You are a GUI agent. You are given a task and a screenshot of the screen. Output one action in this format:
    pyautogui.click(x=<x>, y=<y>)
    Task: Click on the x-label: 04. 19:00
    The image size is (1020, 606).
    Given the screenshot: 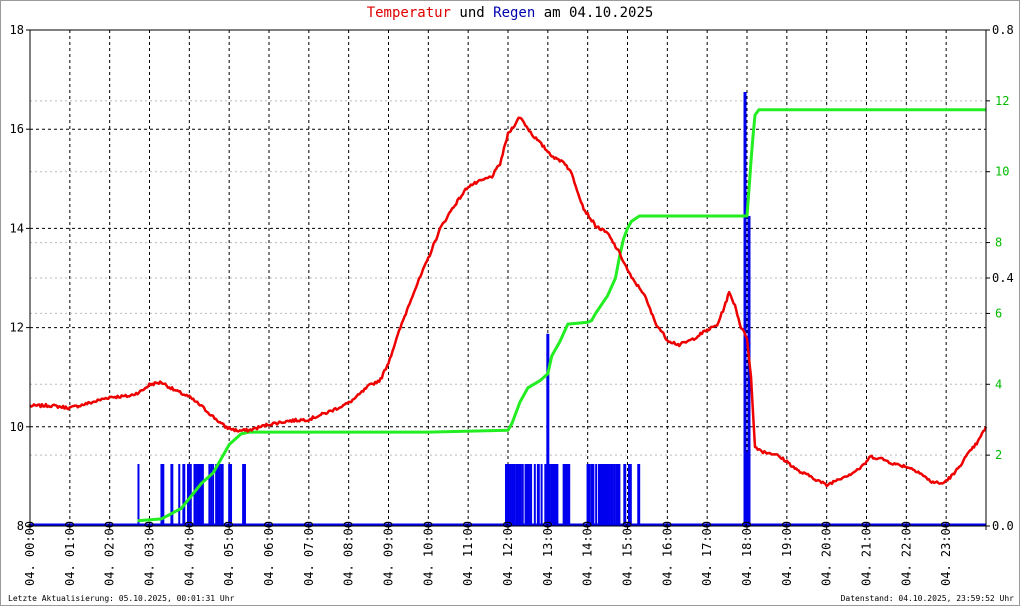 What is the action you would take?
    pyautogui.click(x=787, y=553)
    